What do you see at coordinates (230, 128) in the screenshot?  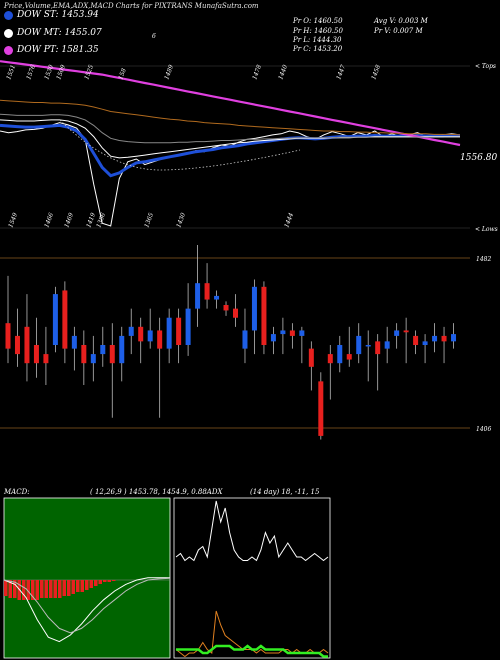 I see `series-mid_ema` at bounding box center [230, 128].